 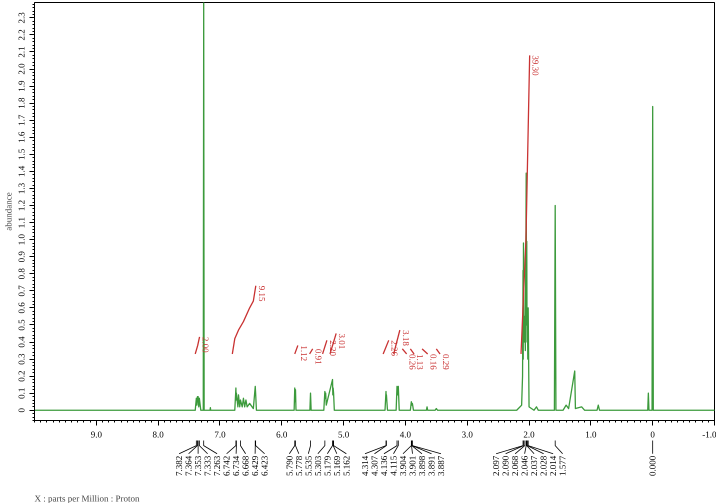 I want to click on annotation: 3.904, so click(x=403, y=465).